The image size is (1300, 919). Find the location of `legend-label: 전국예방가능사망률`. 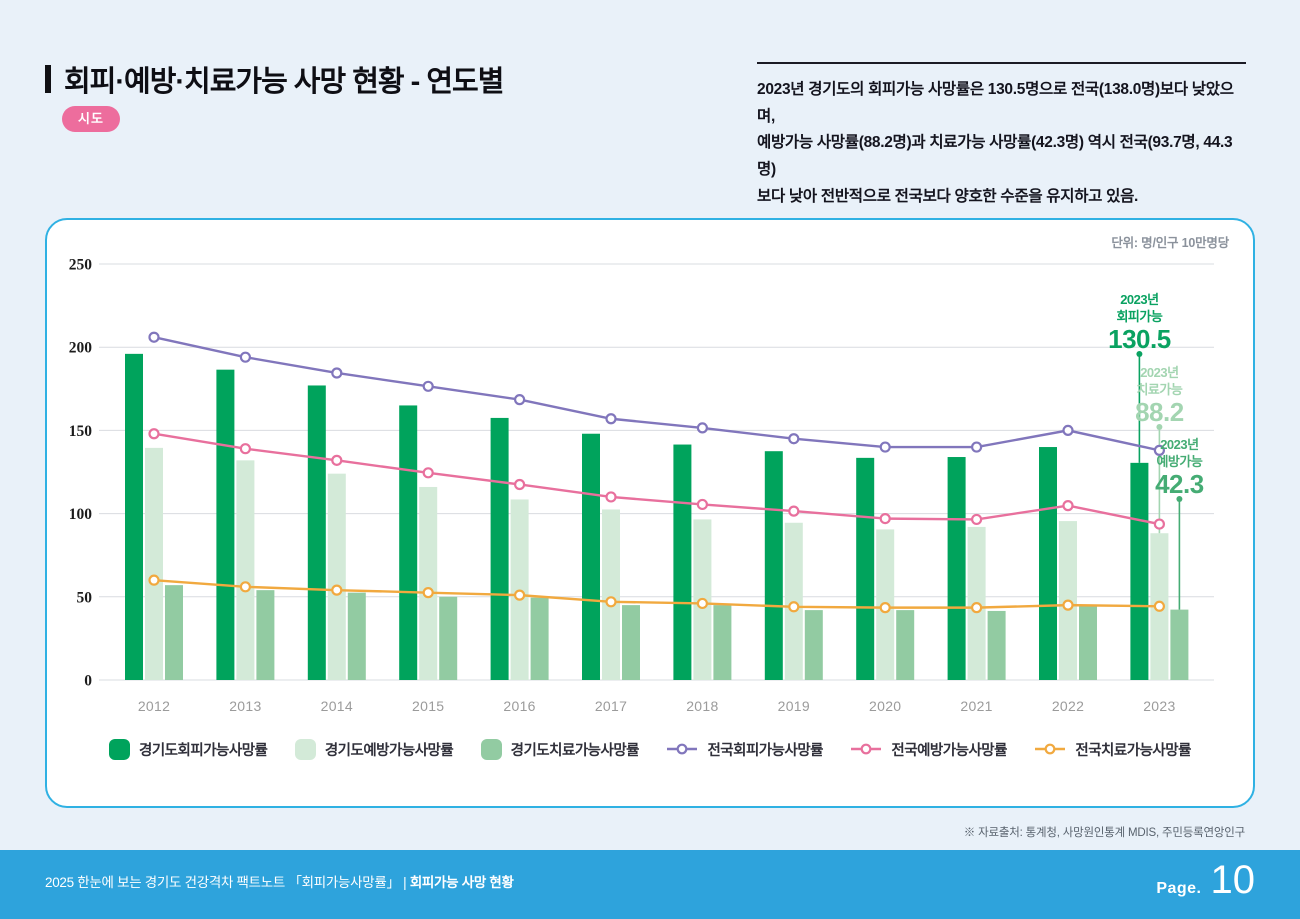

legend-label: 전국예방가능사망률 is located at coordinates (949, 750).